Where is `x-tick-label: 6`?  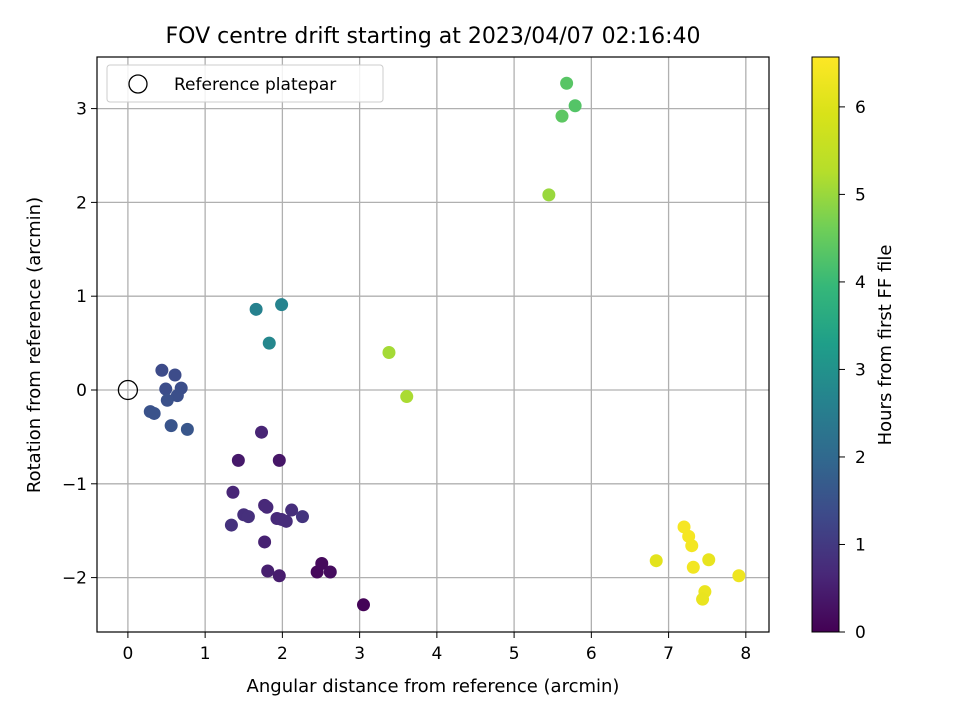 x-tick-label: 6 is located at coordinates (591, 654).